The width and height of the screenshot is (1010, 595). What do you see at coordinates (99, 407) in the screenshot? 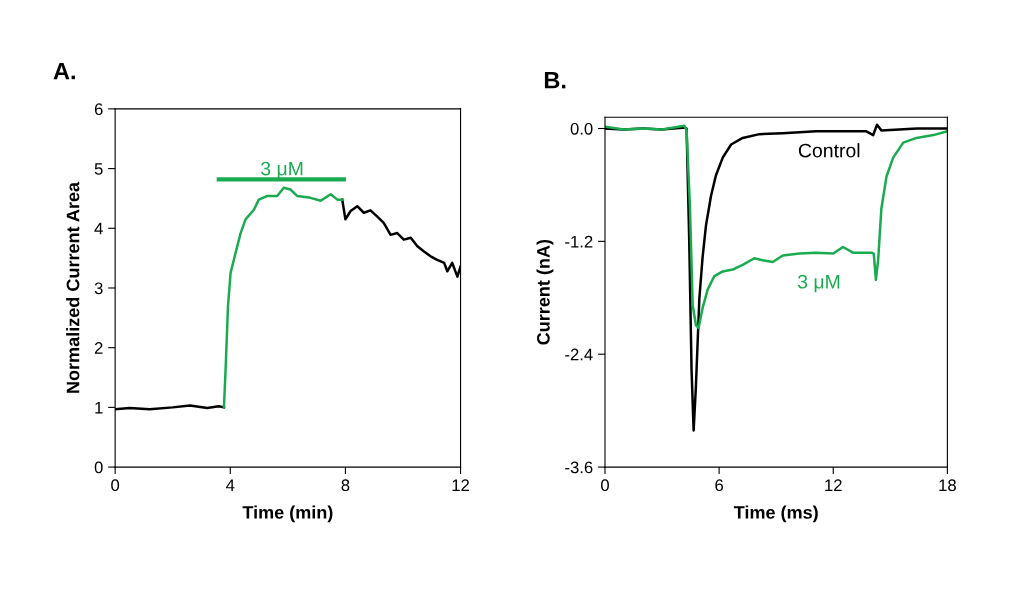
I see `y-tick-label: 1` at bounding box center [99, 407].